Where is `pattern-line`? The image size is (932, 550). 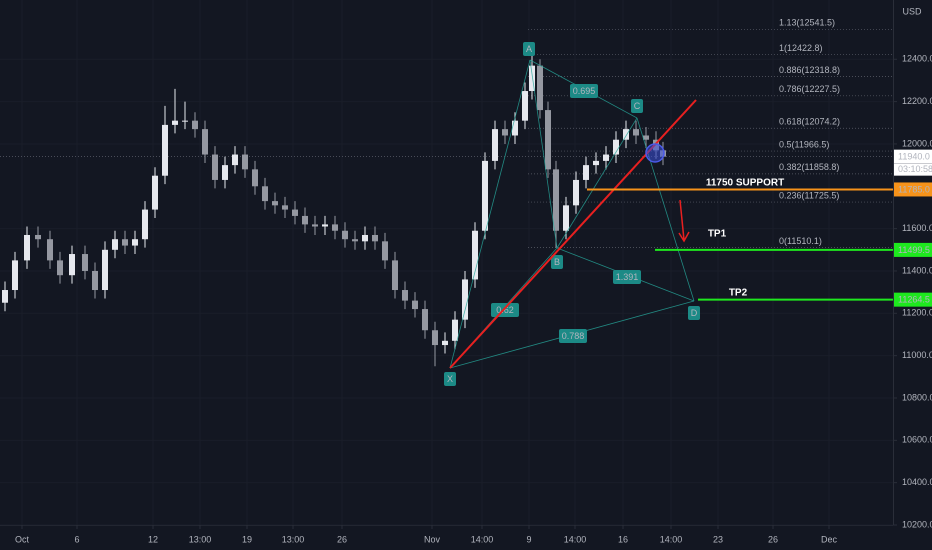
pattern-line is located at coordinates (490, 214).